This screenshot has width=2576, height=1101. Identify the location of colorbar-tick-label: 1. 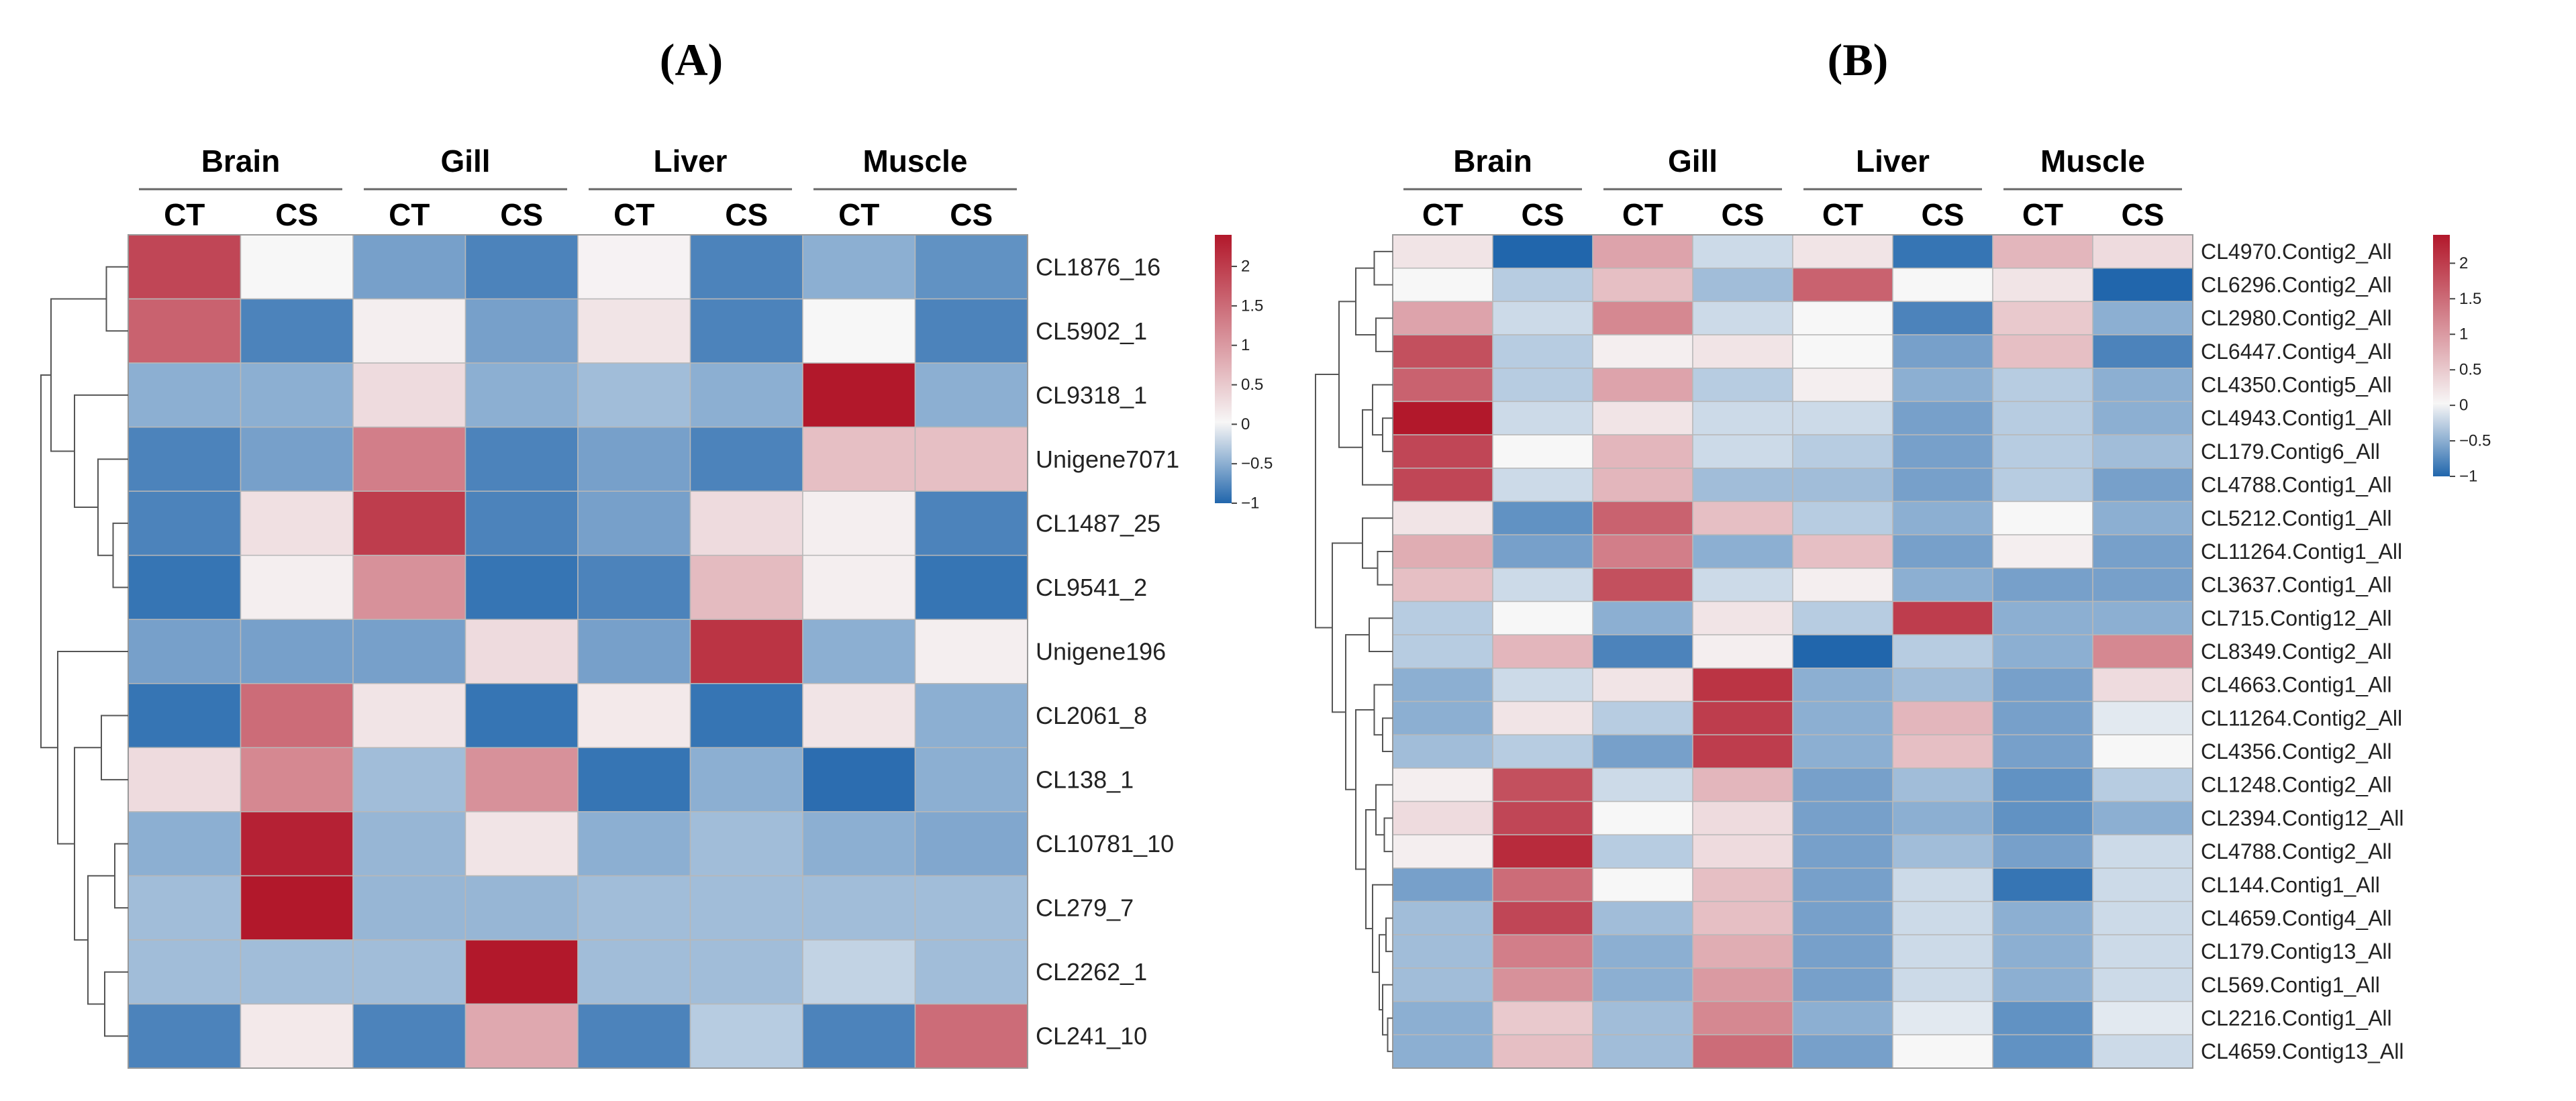
(2463, 334).